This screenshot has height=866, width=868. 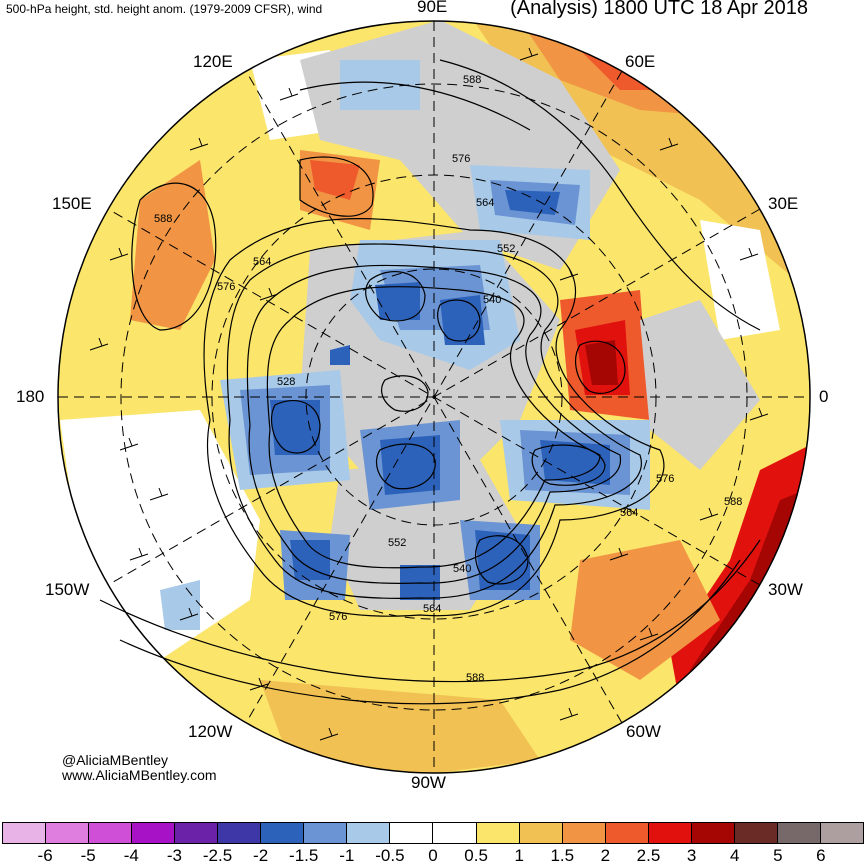 I want to click on lon-label-180: 180, so click(x=30, y=396).